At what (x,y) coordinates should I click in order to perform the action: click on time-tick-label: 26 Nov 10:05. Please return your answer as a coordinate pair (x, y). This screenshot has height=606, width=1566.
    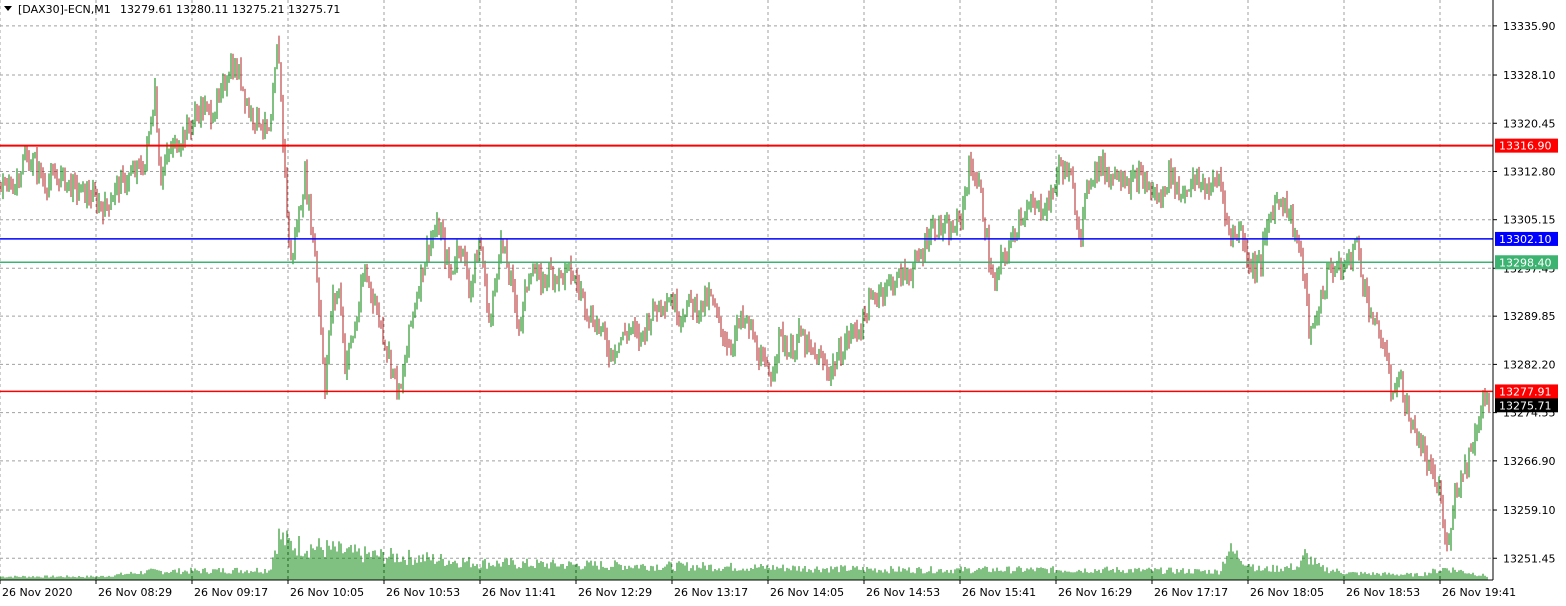
    Looking at the image, I should click on (327, 592).